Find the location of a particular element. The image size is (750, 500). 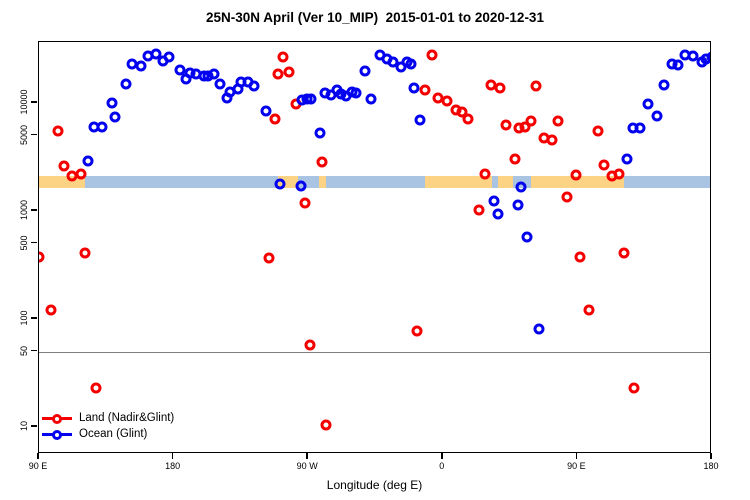

legend-symbol-ocean-icon is located at coordinates (57, 434).